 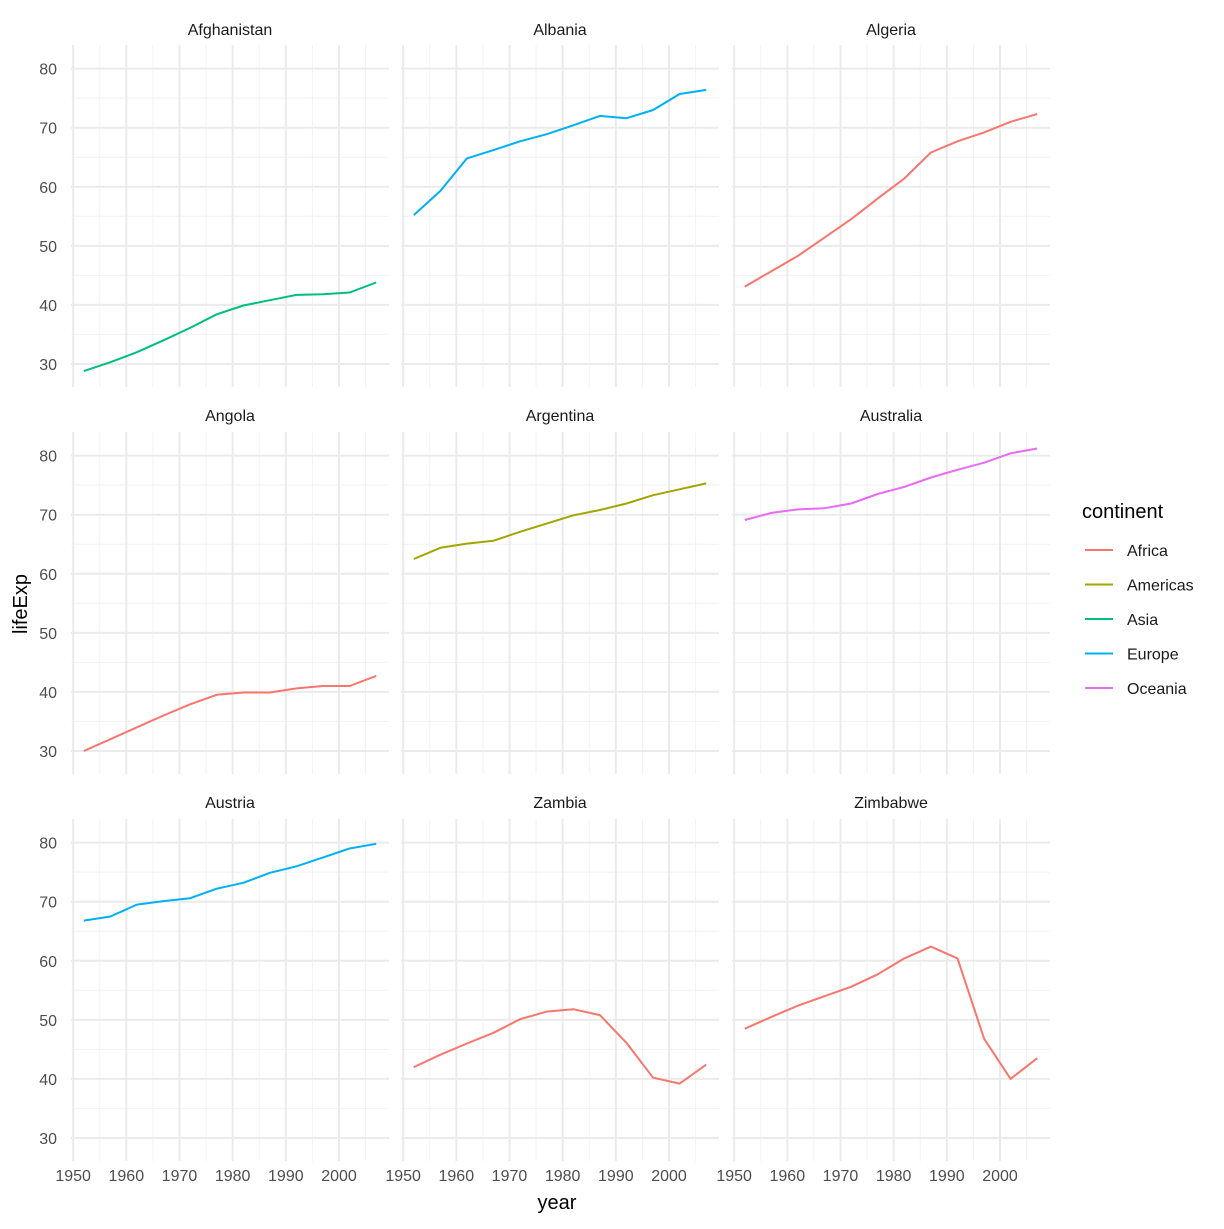 I want to click on facet-title: Albania, so click(x=559, y=30).